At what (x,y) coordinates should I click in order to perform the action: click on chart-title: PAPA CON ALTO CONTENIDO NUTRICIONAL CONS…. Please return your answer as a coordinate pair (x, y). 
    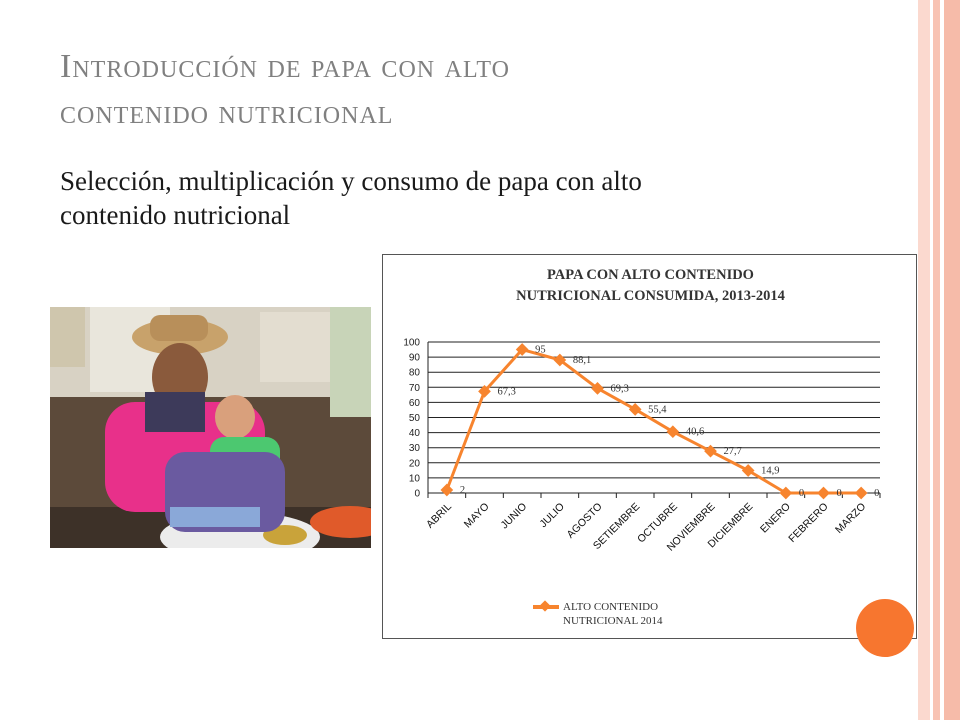
    Looking at the image, I should click on (650, 286).